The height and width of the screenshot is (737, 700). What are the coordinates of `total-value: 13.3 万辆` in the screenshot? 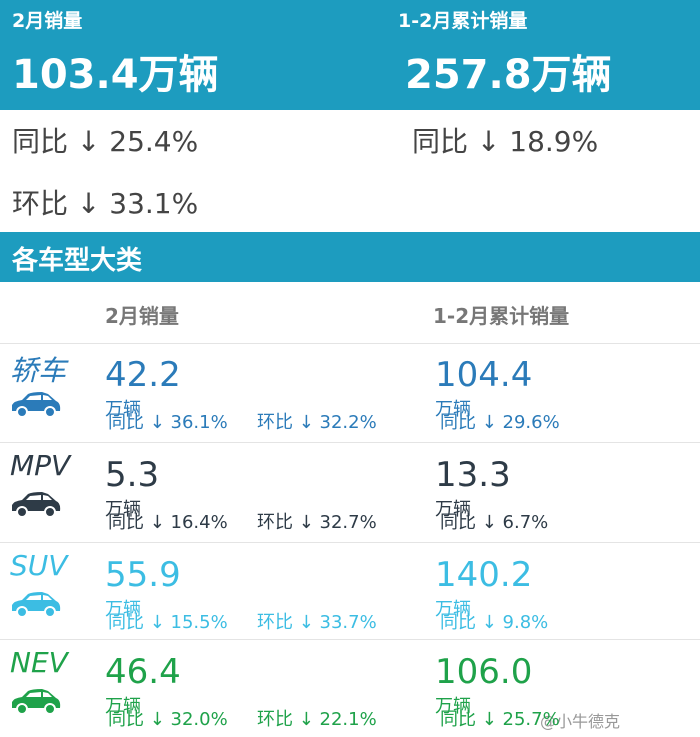 It's located at (473, 488).